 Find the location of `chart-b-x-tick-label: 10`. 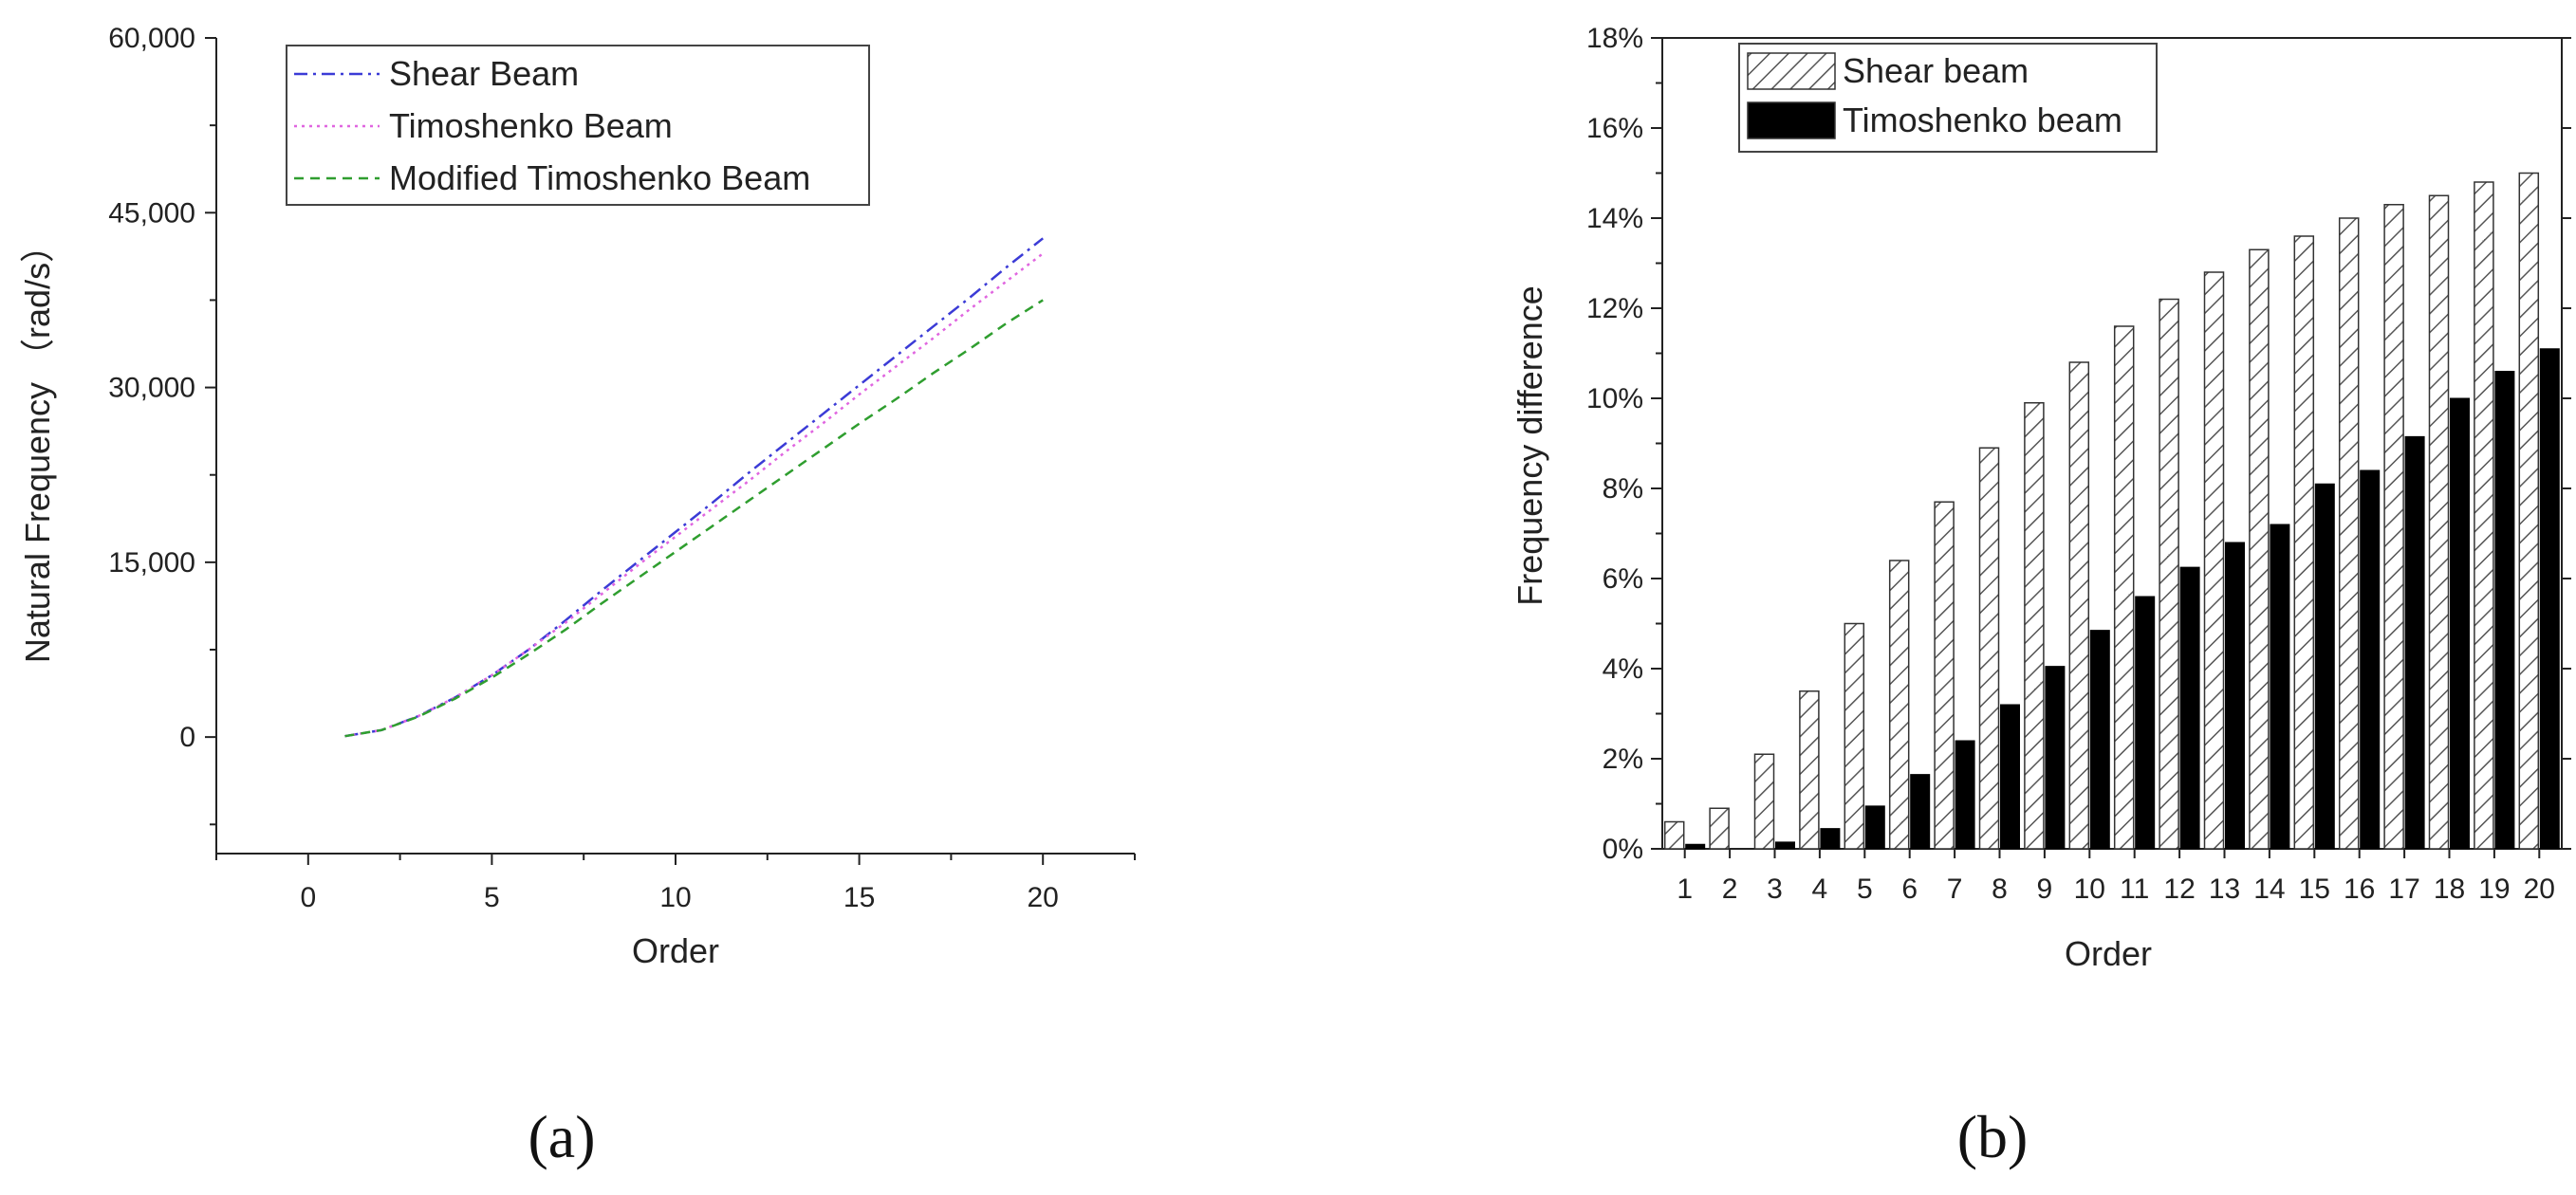

chart-b-x-tick-label: 10 is located at coordinates (2089, 889).